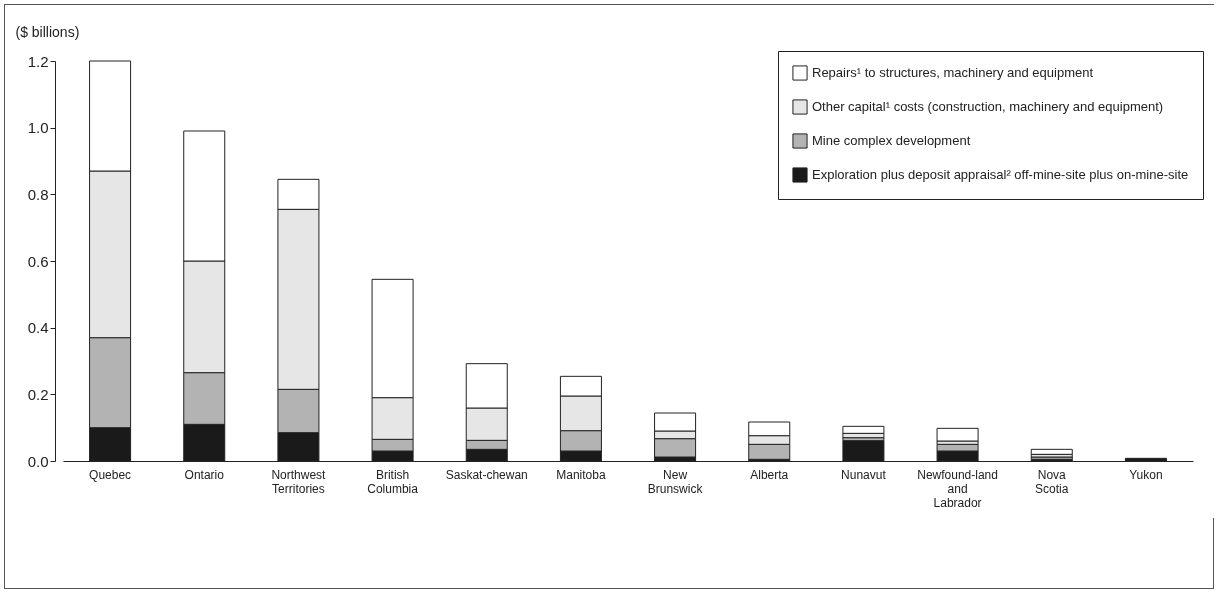  Describe the element at coordinates (38, 328) in the screenshot. I see `y-tick-label: 0.4` at that location.